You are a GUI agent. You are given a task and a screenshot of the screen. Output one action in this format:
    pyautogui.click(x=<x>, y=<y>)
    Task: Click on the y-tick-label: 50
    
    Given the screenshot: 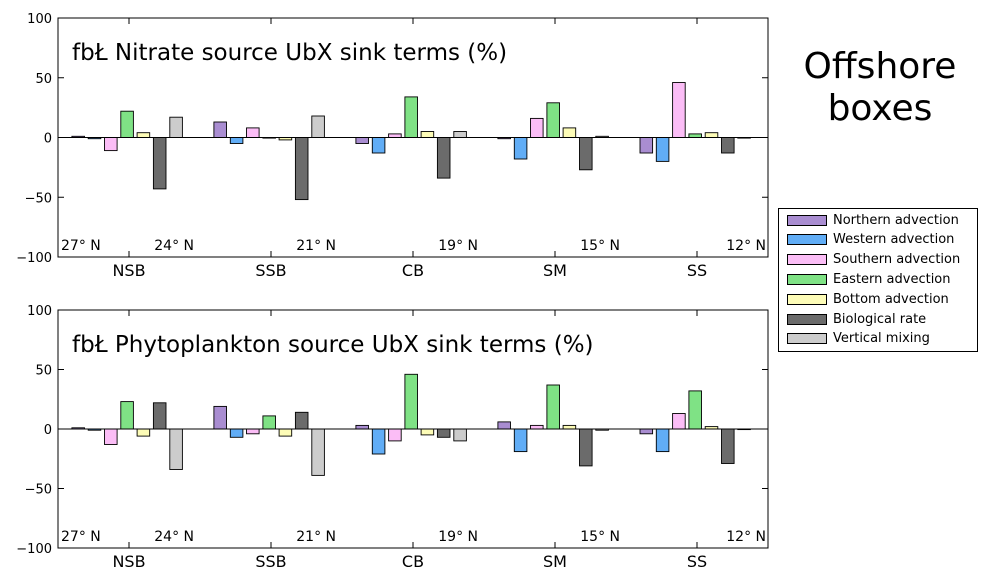 What is the action you would take?
    pyautogui.click(x=43, y=371)
    